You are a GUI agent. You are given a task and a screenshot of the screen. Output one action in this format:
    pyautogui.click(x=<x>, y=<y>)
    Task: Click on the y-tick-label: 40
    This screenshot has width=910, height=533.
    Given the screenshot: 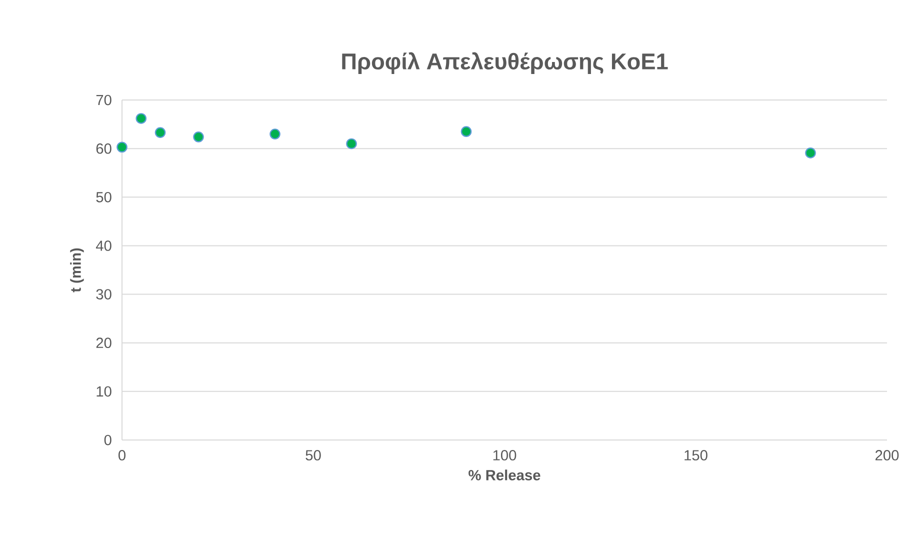 What is the action you would take?
    pyautogui.click(x=104, y=245)
    